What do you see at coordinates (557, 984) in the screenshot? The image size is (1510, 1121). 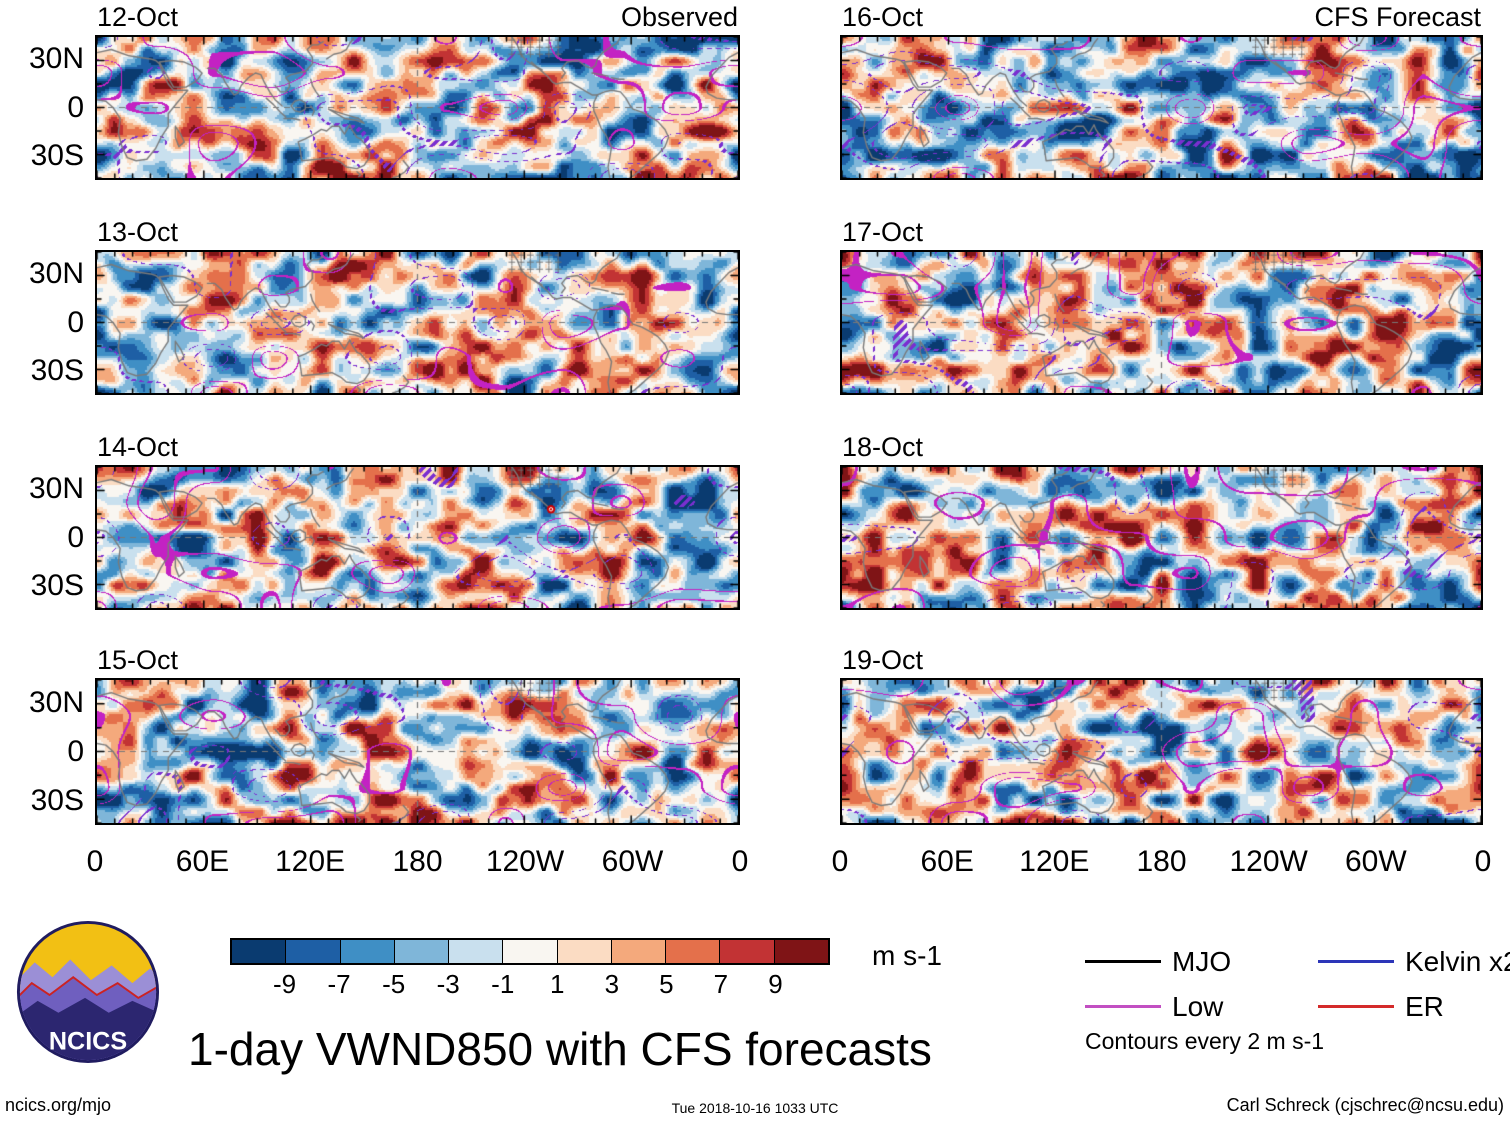 I see `colorbar-tick: 1` at bounding box center [557, 984].